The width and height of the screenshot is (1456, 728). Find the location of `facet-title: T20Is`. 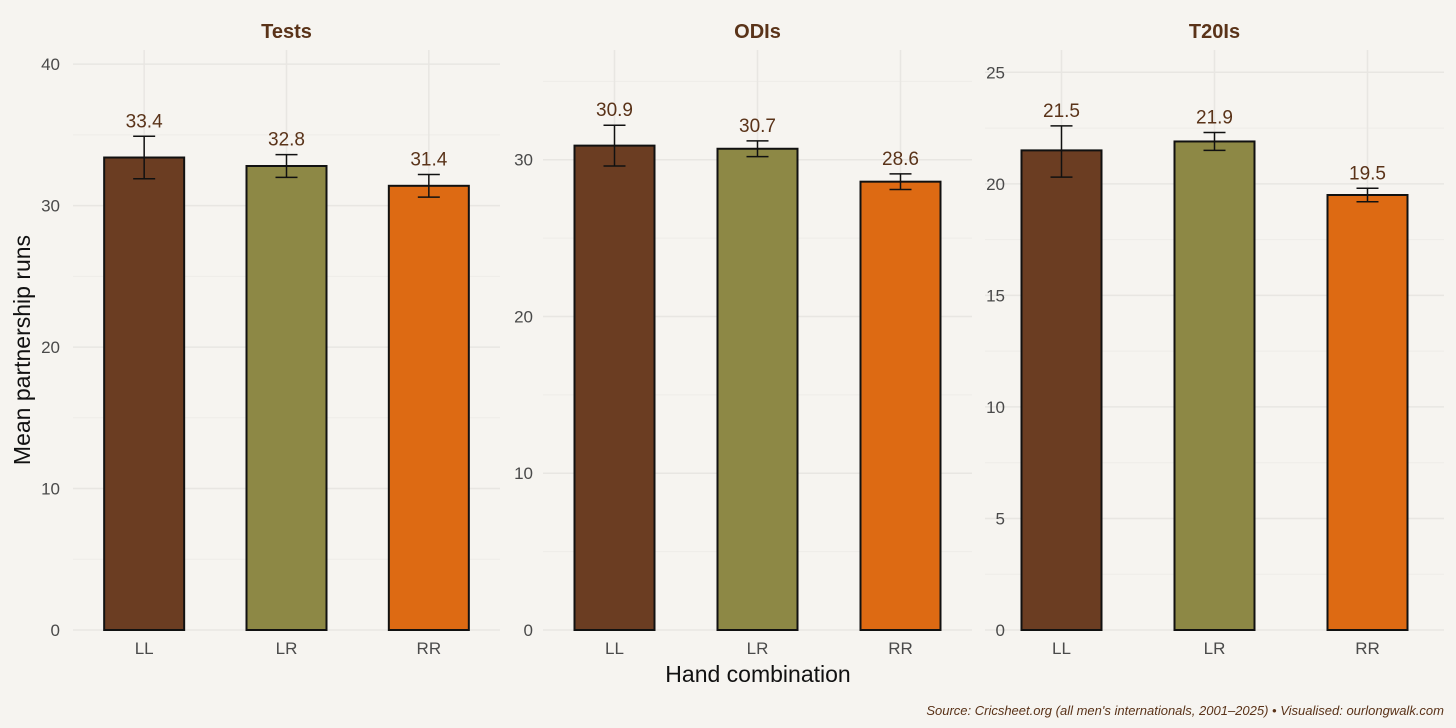

facet-title: T20Is is located at coordinates (1214, 32).